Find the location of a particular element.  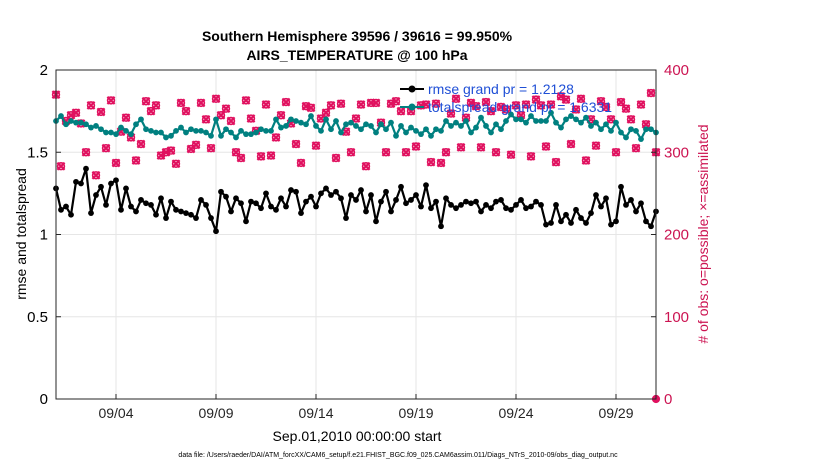

x-axis-label: Sep.01,2010 00:00:00 start is located at coordinates (357, 436).